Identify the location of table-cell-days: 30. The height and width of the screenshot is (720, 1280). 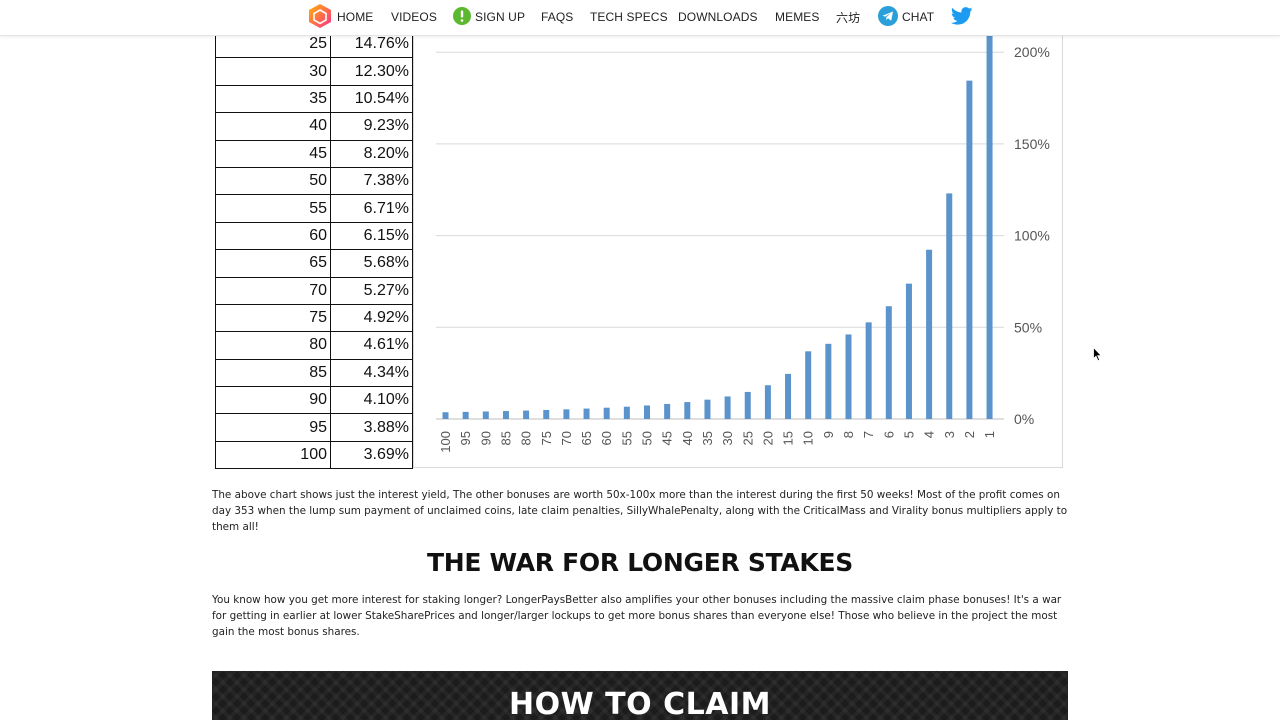
(273, 71).